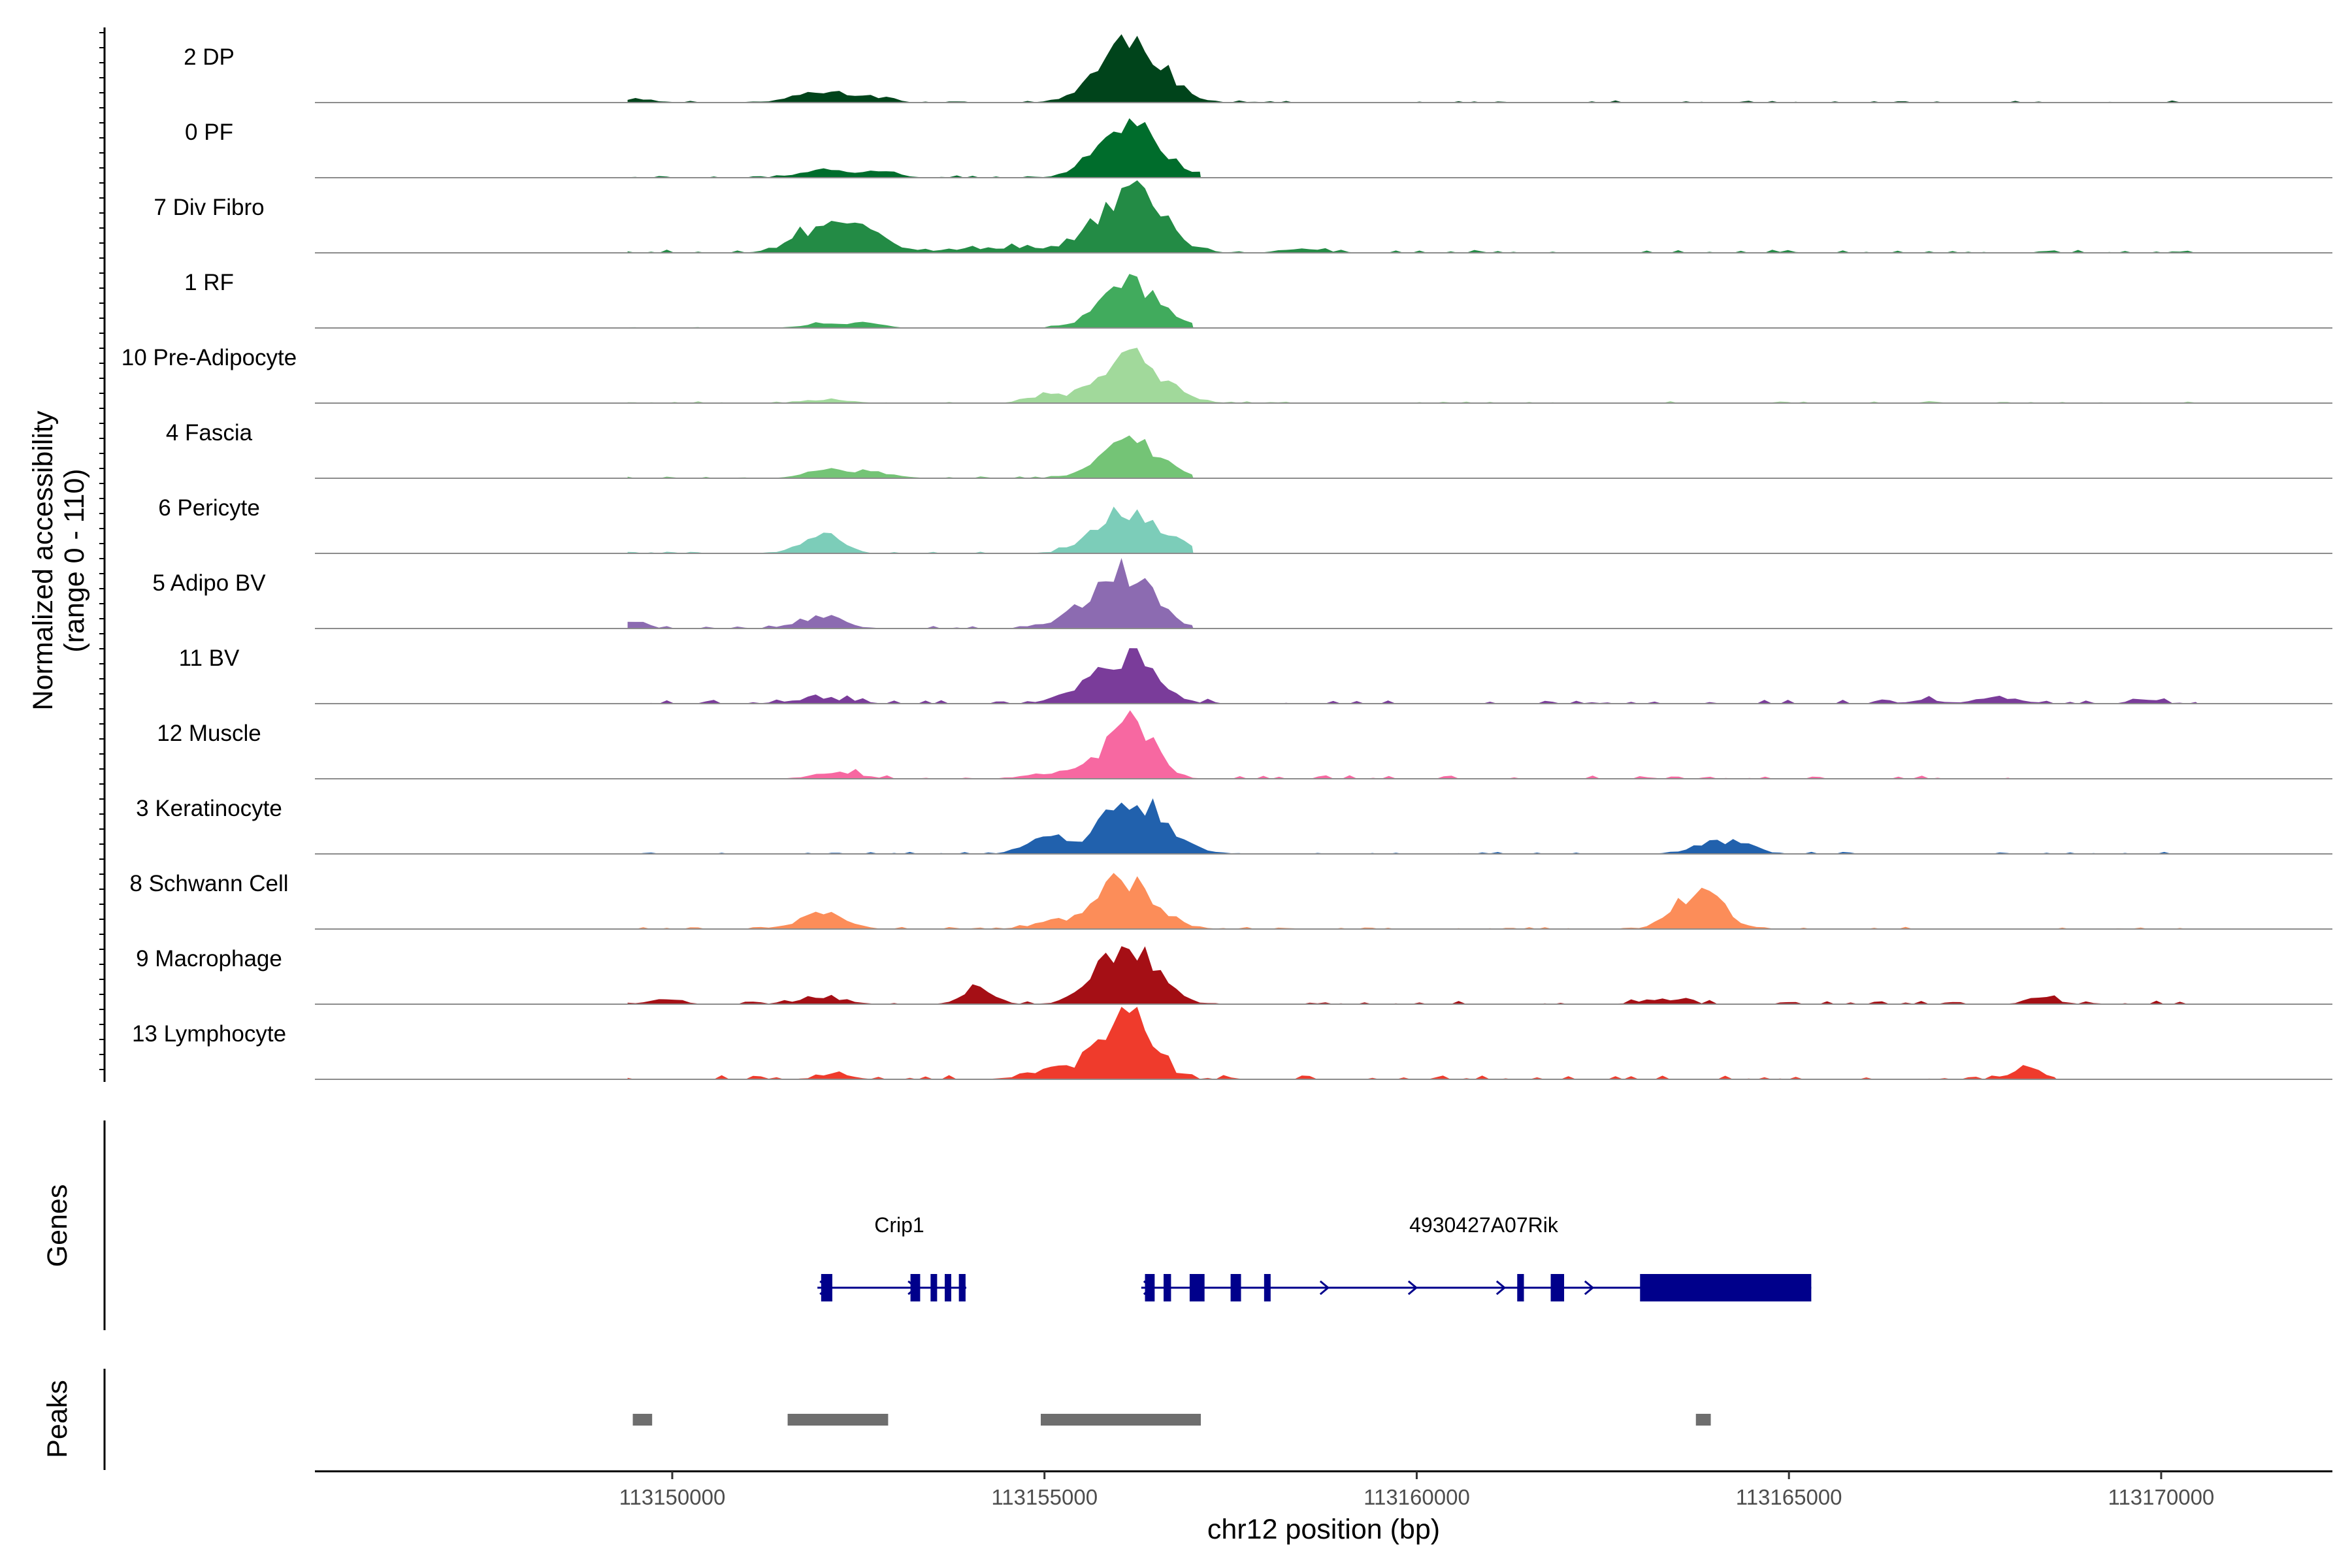 Image resolution: width=2352 pixels, height=1568 pixels. What do you see at coordinates (209, 733) in the screenshot?
I see `track-label: 12 Muscle` at bounding box center [209, 733].